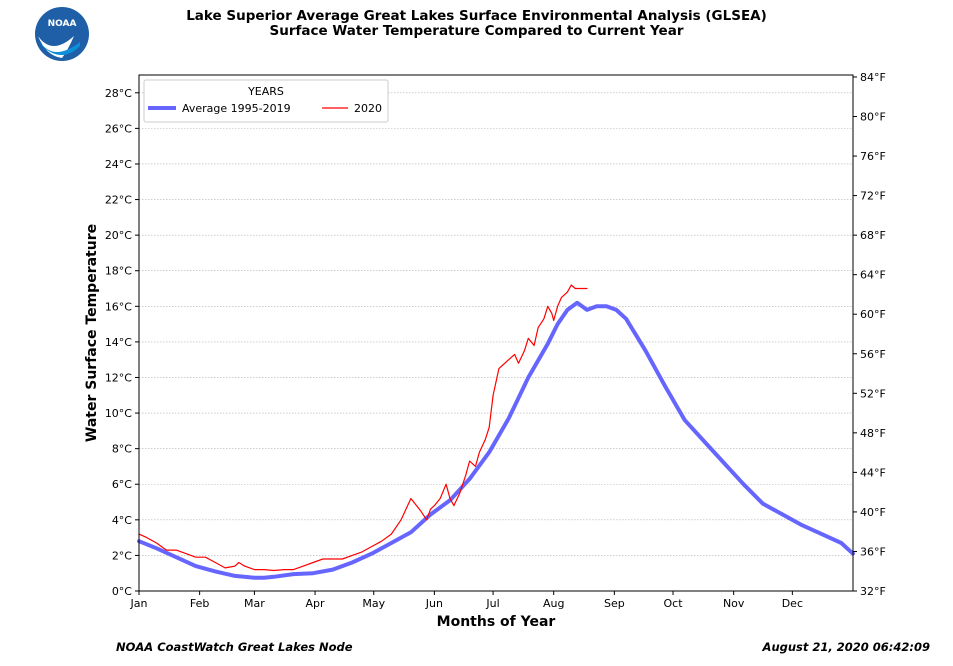  I want to click on x-tick-label: Feb, so click(199, 603).